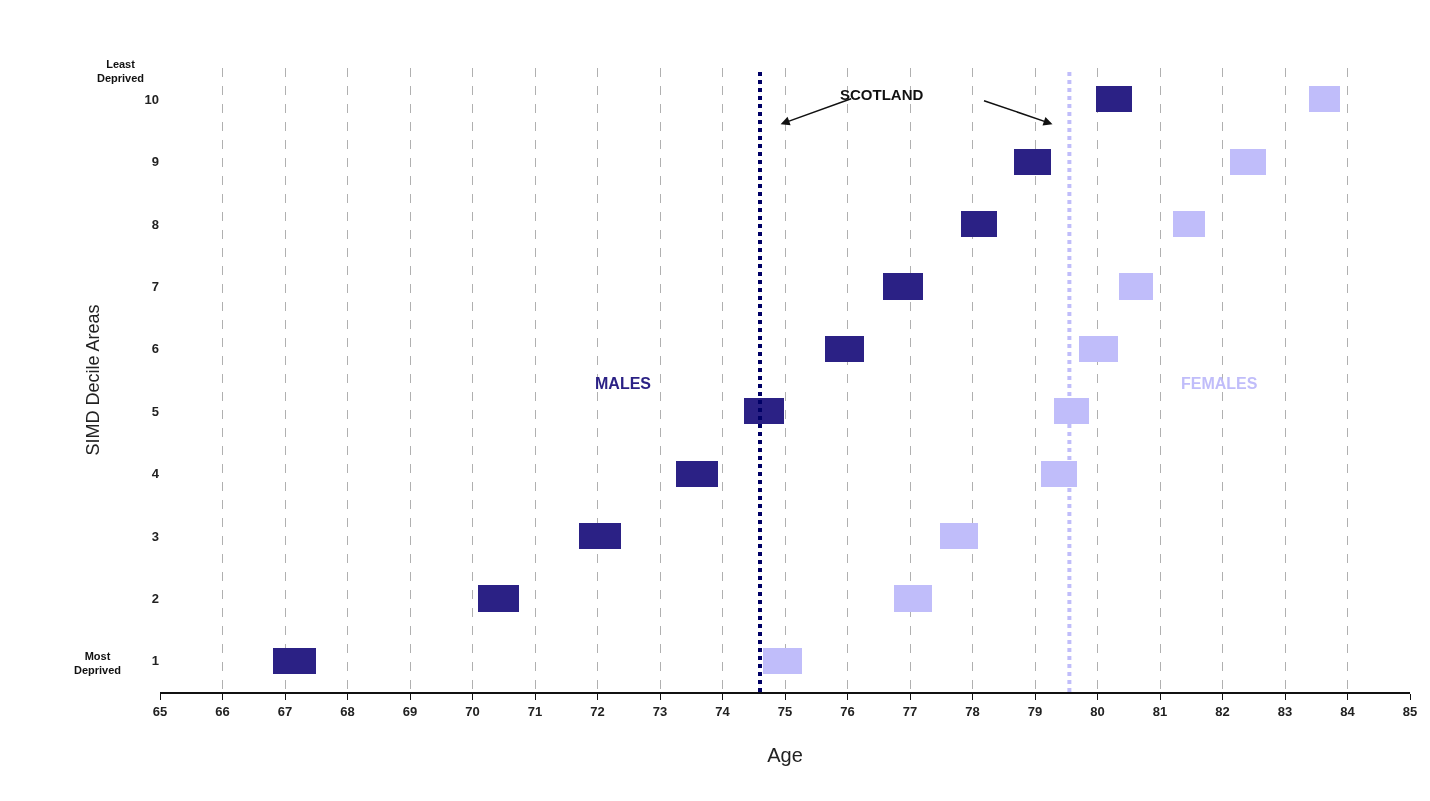 The height and width of the screenshot is (801, 1430). What do you see at coordinates (623, 383) in the screenshot?
I see `text: MALES` at bounding box center [623, 383].